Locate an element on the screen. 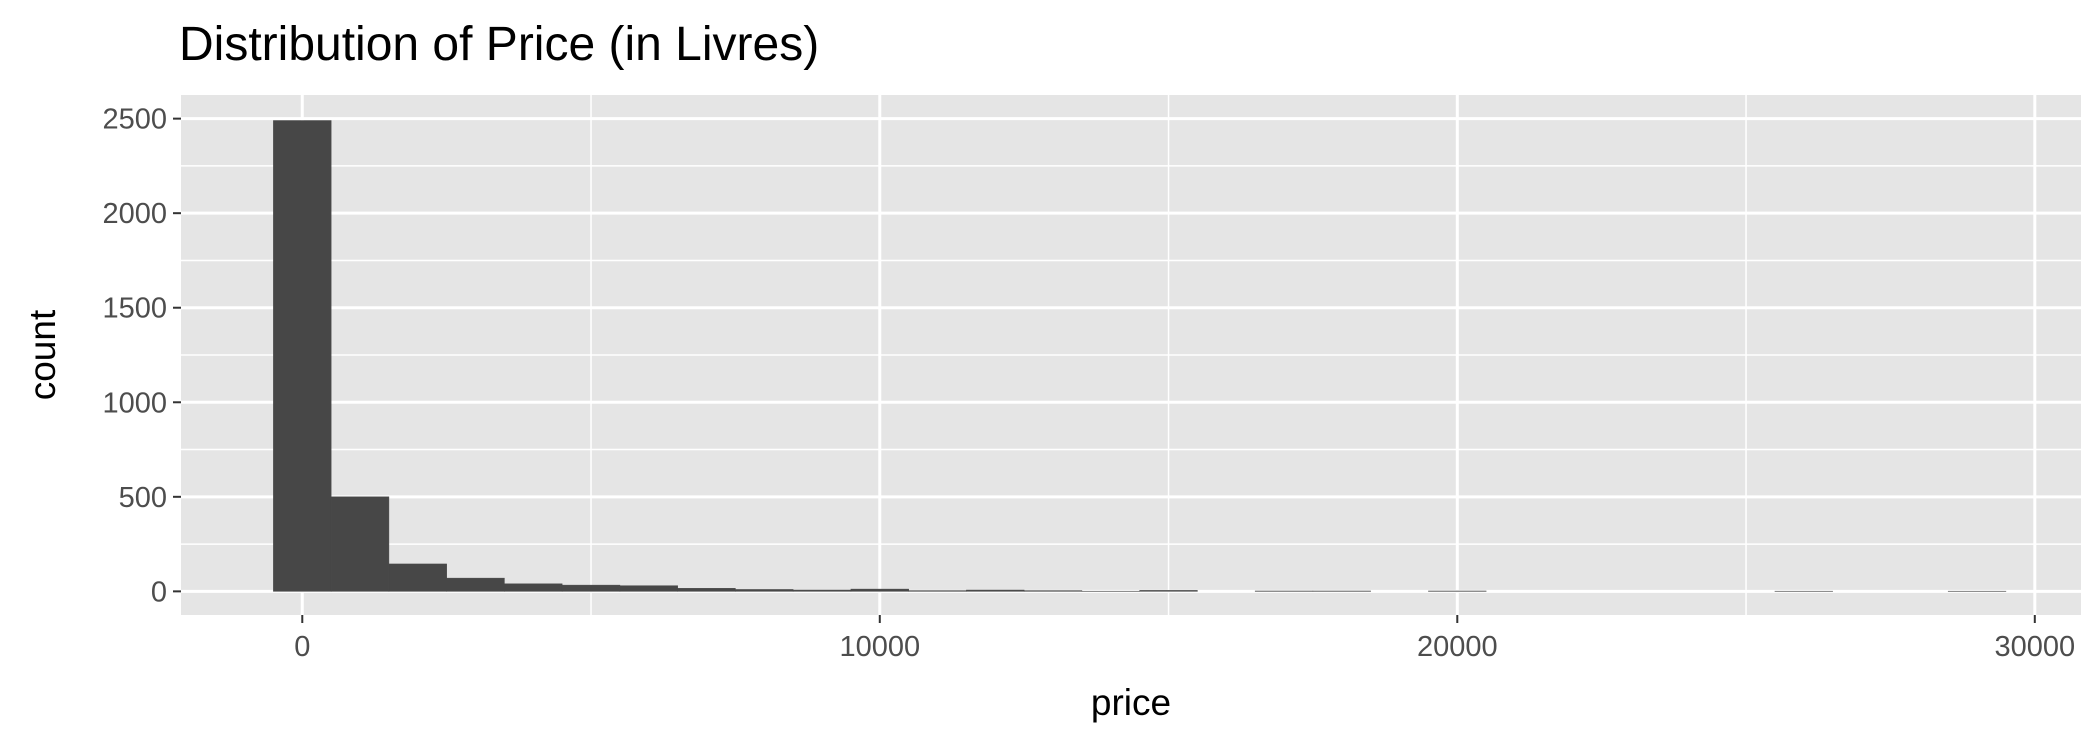 The width and height of the screenshot is (2100, 750). x-tick-label: 20000 is located at coordinates (1457, 647).